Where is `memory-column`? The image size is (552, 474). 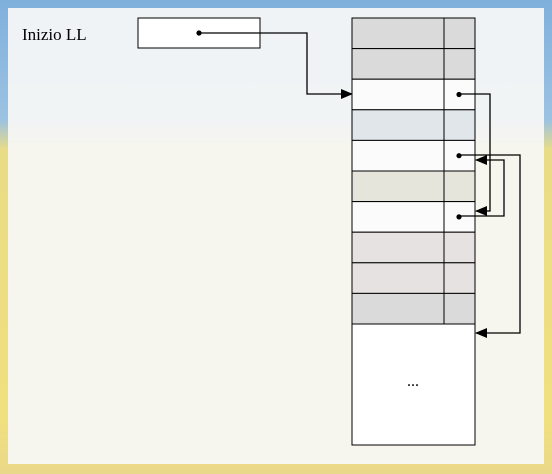
memory-column is located at coordinates (413, 171).